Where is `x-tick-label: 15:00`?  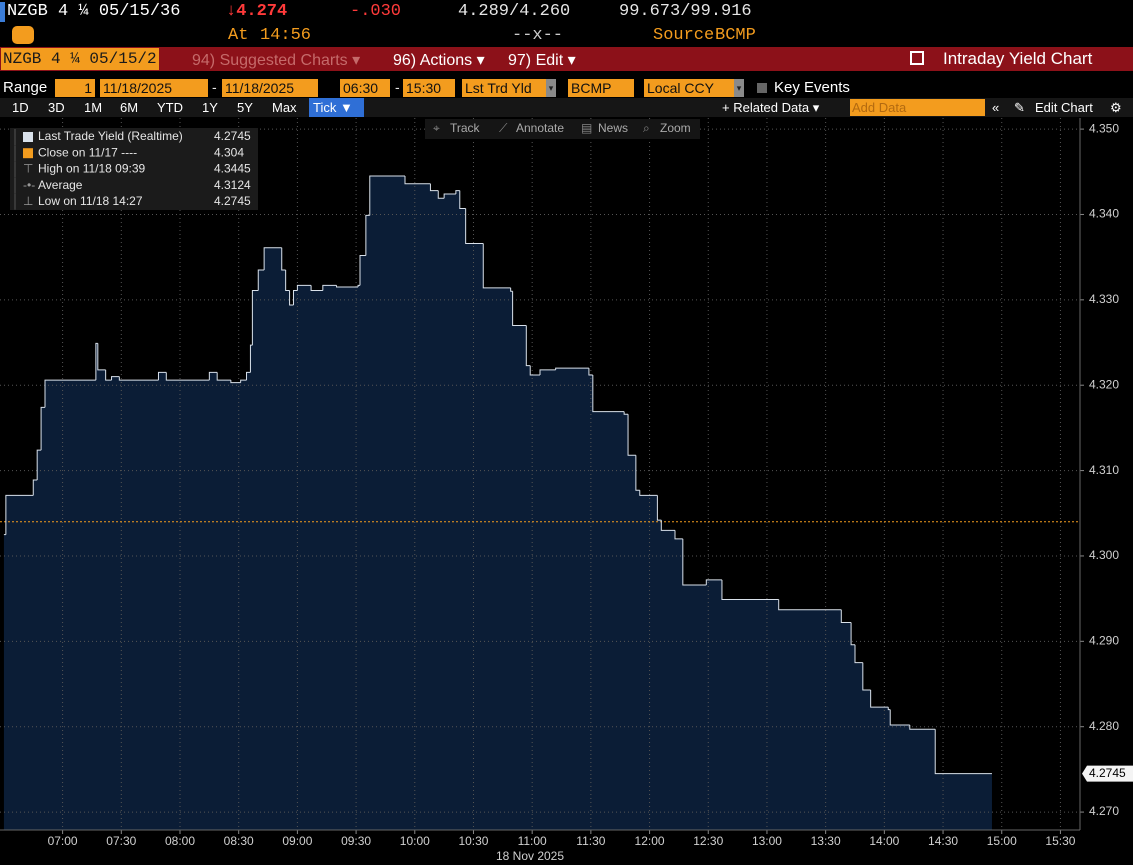
x-tick-label: 15:00 is located at coordinates (1002, 841).